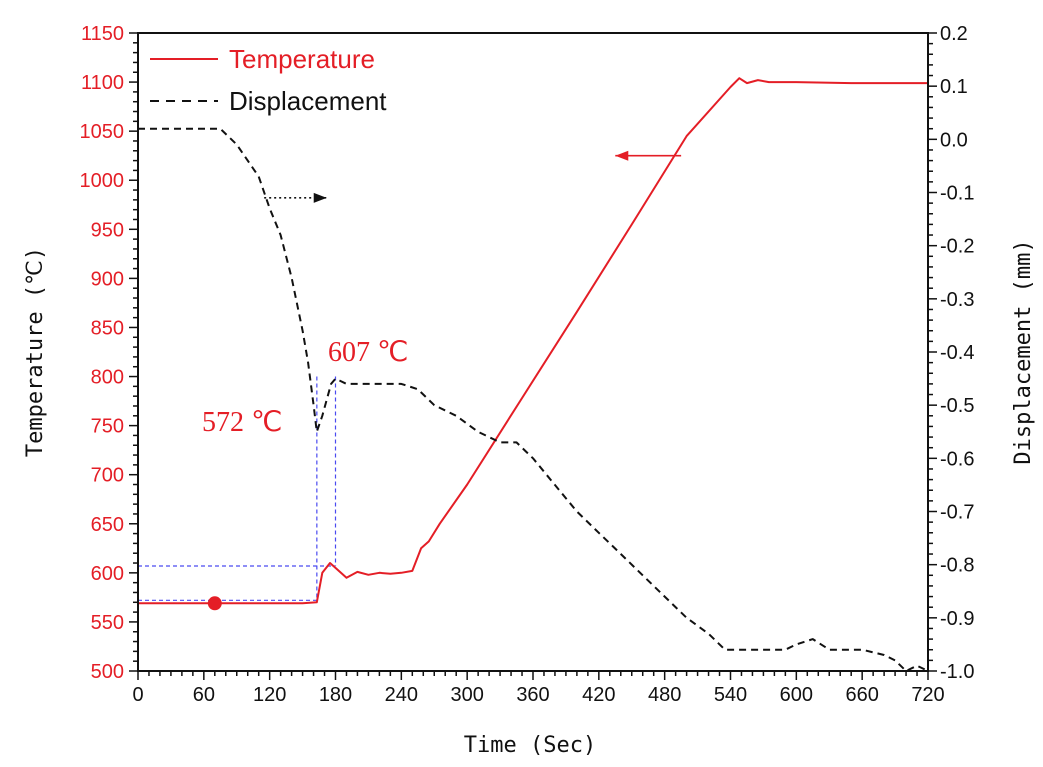  I want to click on x-tick-label: 180, so click(335, 695).